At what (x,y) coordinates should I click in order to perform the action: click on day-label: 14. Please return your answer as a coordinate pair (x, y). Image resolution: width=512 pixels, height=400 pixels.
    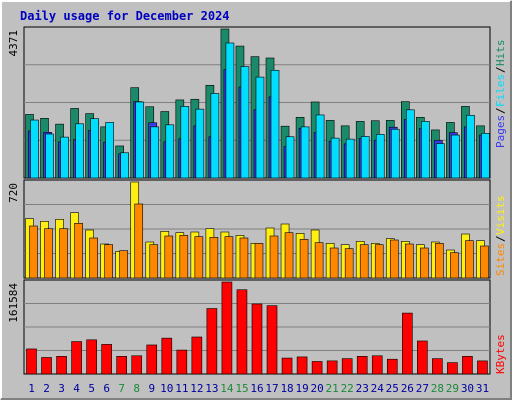
    Looking at the image, I should click on (227, 388).